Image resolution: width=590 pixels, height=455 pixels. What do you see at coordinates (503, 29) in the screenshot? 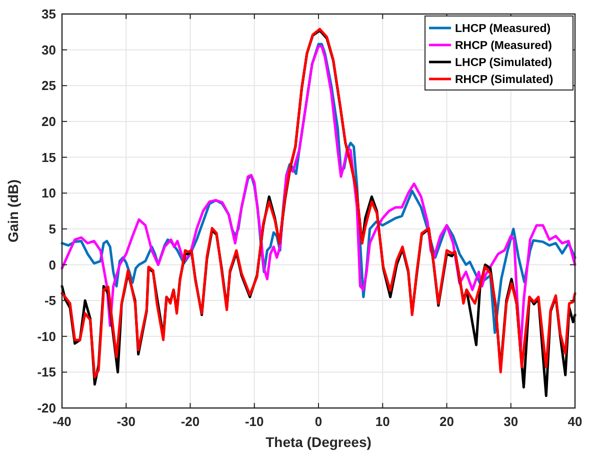
I see `legend-label: LHCP (Measured)` at bounding box center [503, 29].